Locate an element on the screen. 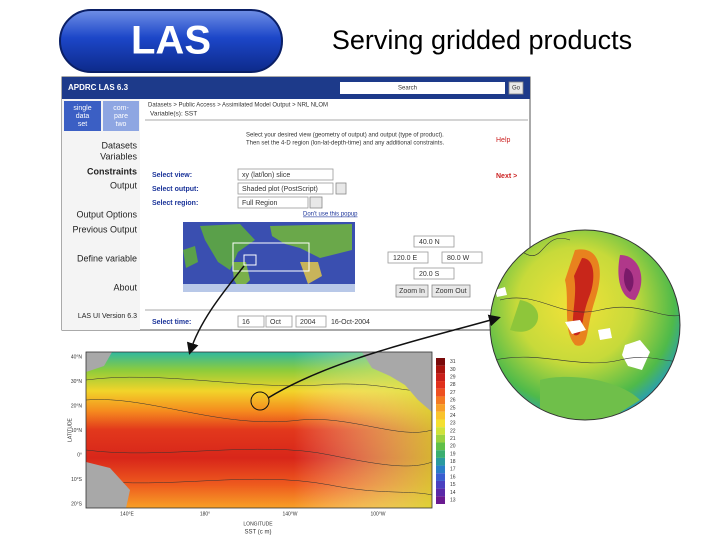 The width and height of the screenshot is (720, 540). go-label: Go is located at coordinates (516, 89).